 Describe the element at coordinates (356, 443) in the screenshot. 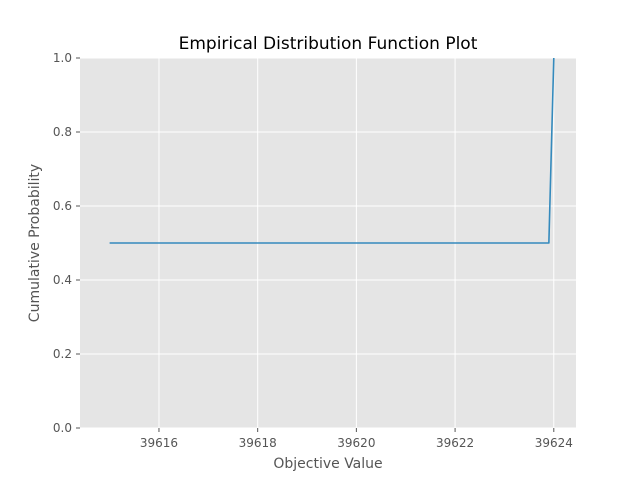

I see `x-tick-label: 39620` at that location.